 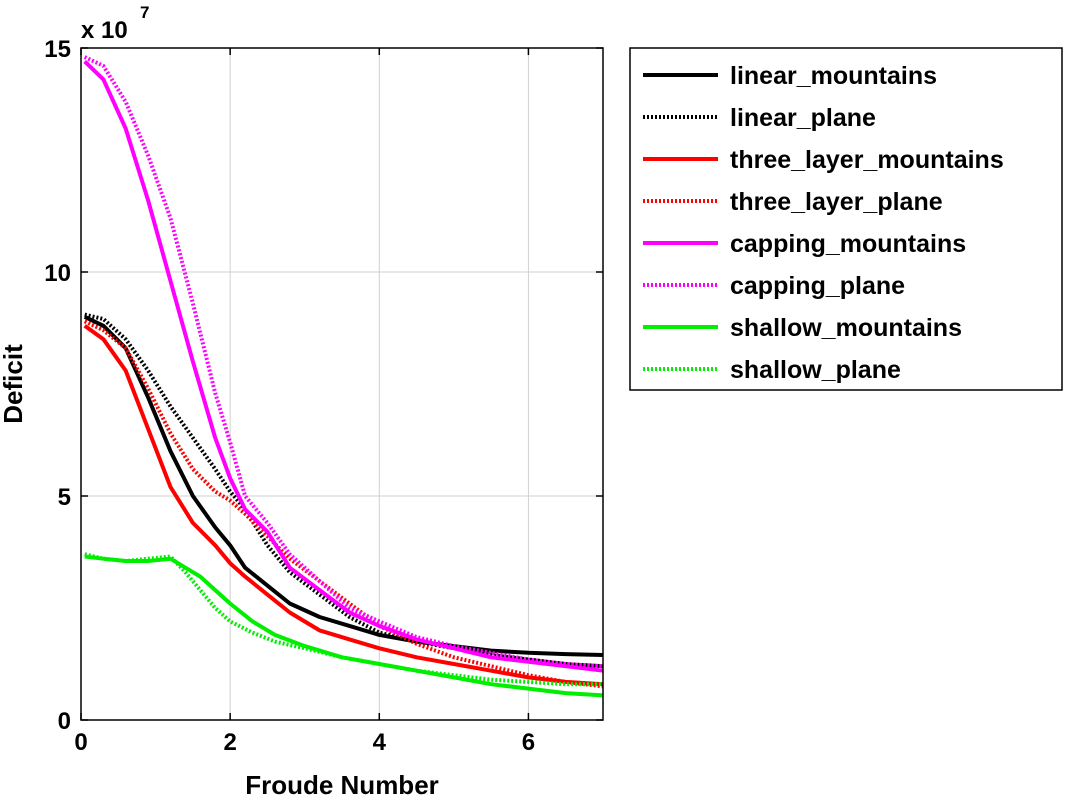 I want to click on legend-label-capping_mountains: capping_mountains, so click(x=848, y=244).